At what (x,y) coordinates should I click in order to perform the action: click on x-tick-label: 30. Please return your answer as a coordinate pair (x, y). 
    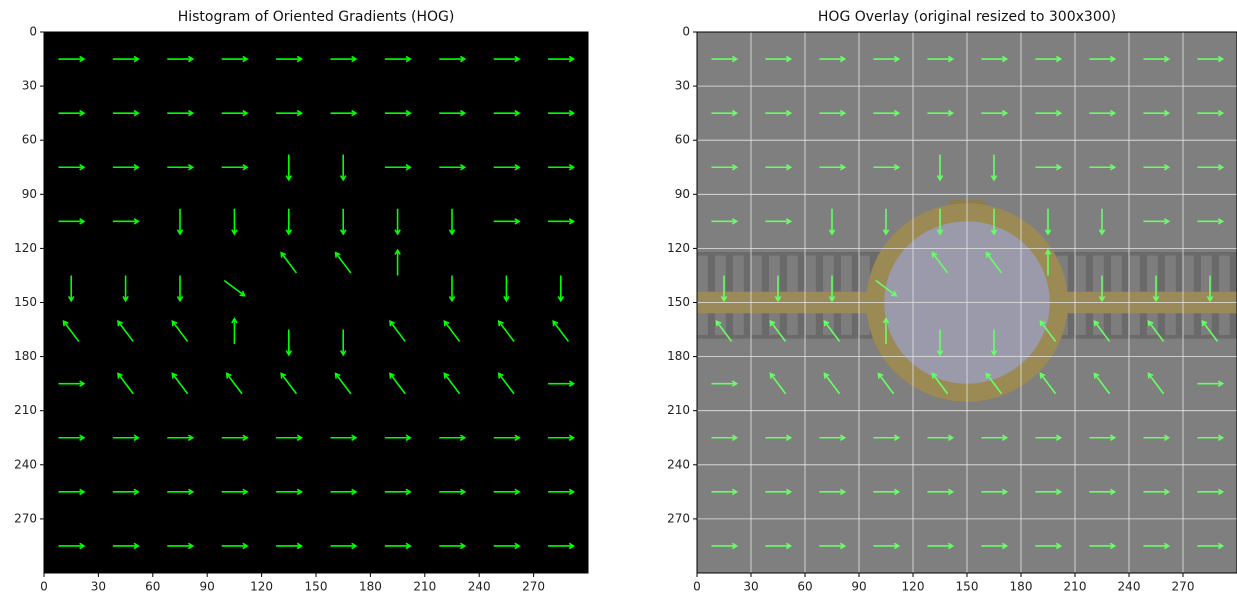
    Looking at the image, I should click on (750, 587).